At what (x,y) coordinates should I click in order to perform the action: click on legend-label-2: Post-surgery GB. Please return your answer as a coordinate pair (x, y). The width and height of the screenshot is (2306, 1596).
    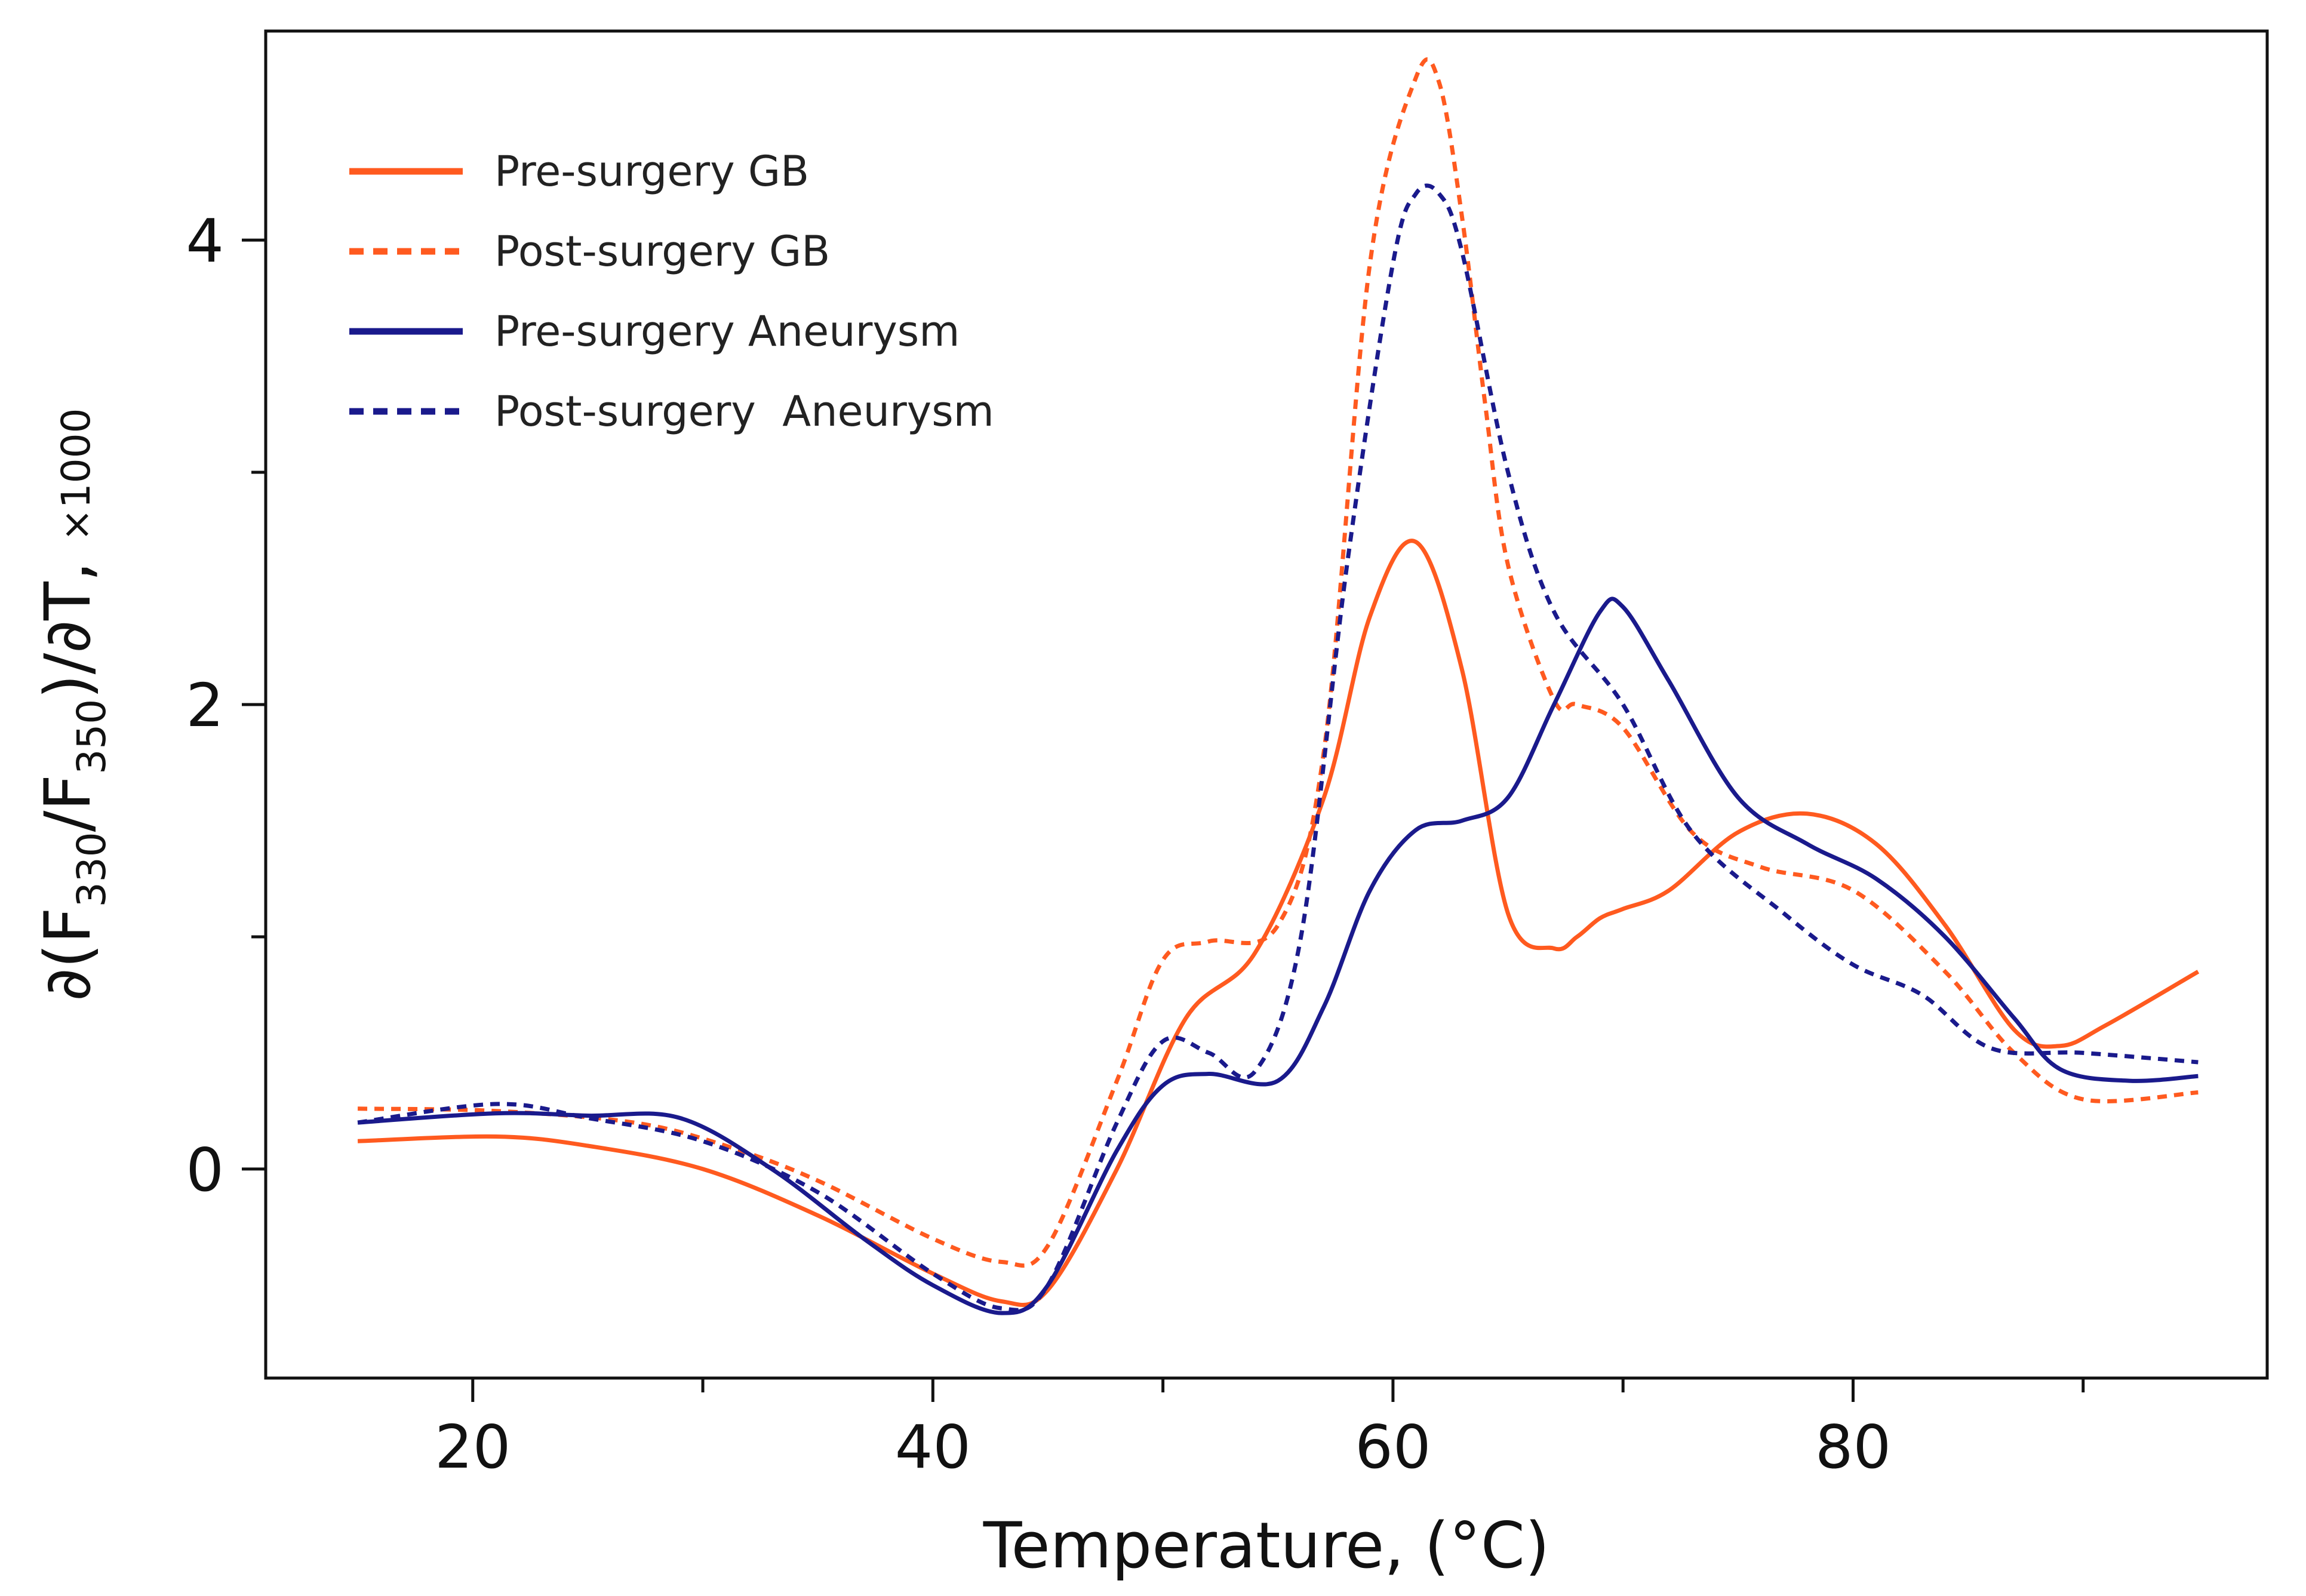
    Looking at the image, I should click on (662, 251).